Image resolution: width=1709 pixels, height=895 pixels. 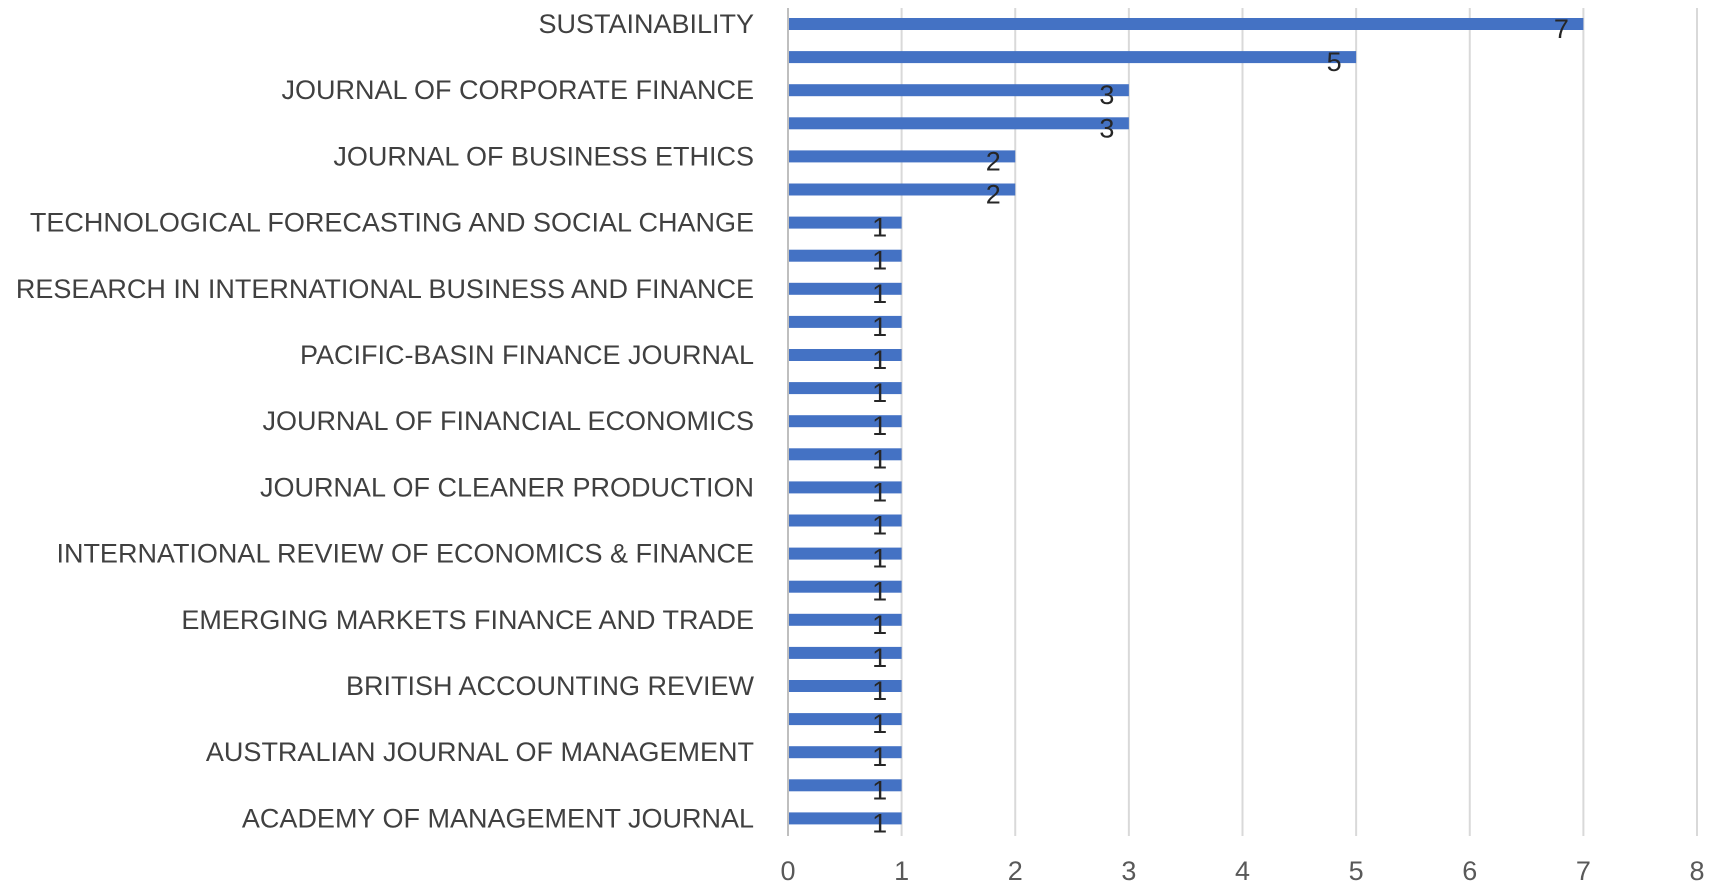 What do you see at coordinates (1356, 871) in the screenshot?
I see `x-tick-label: 5` at bounding box center [1356, 871].